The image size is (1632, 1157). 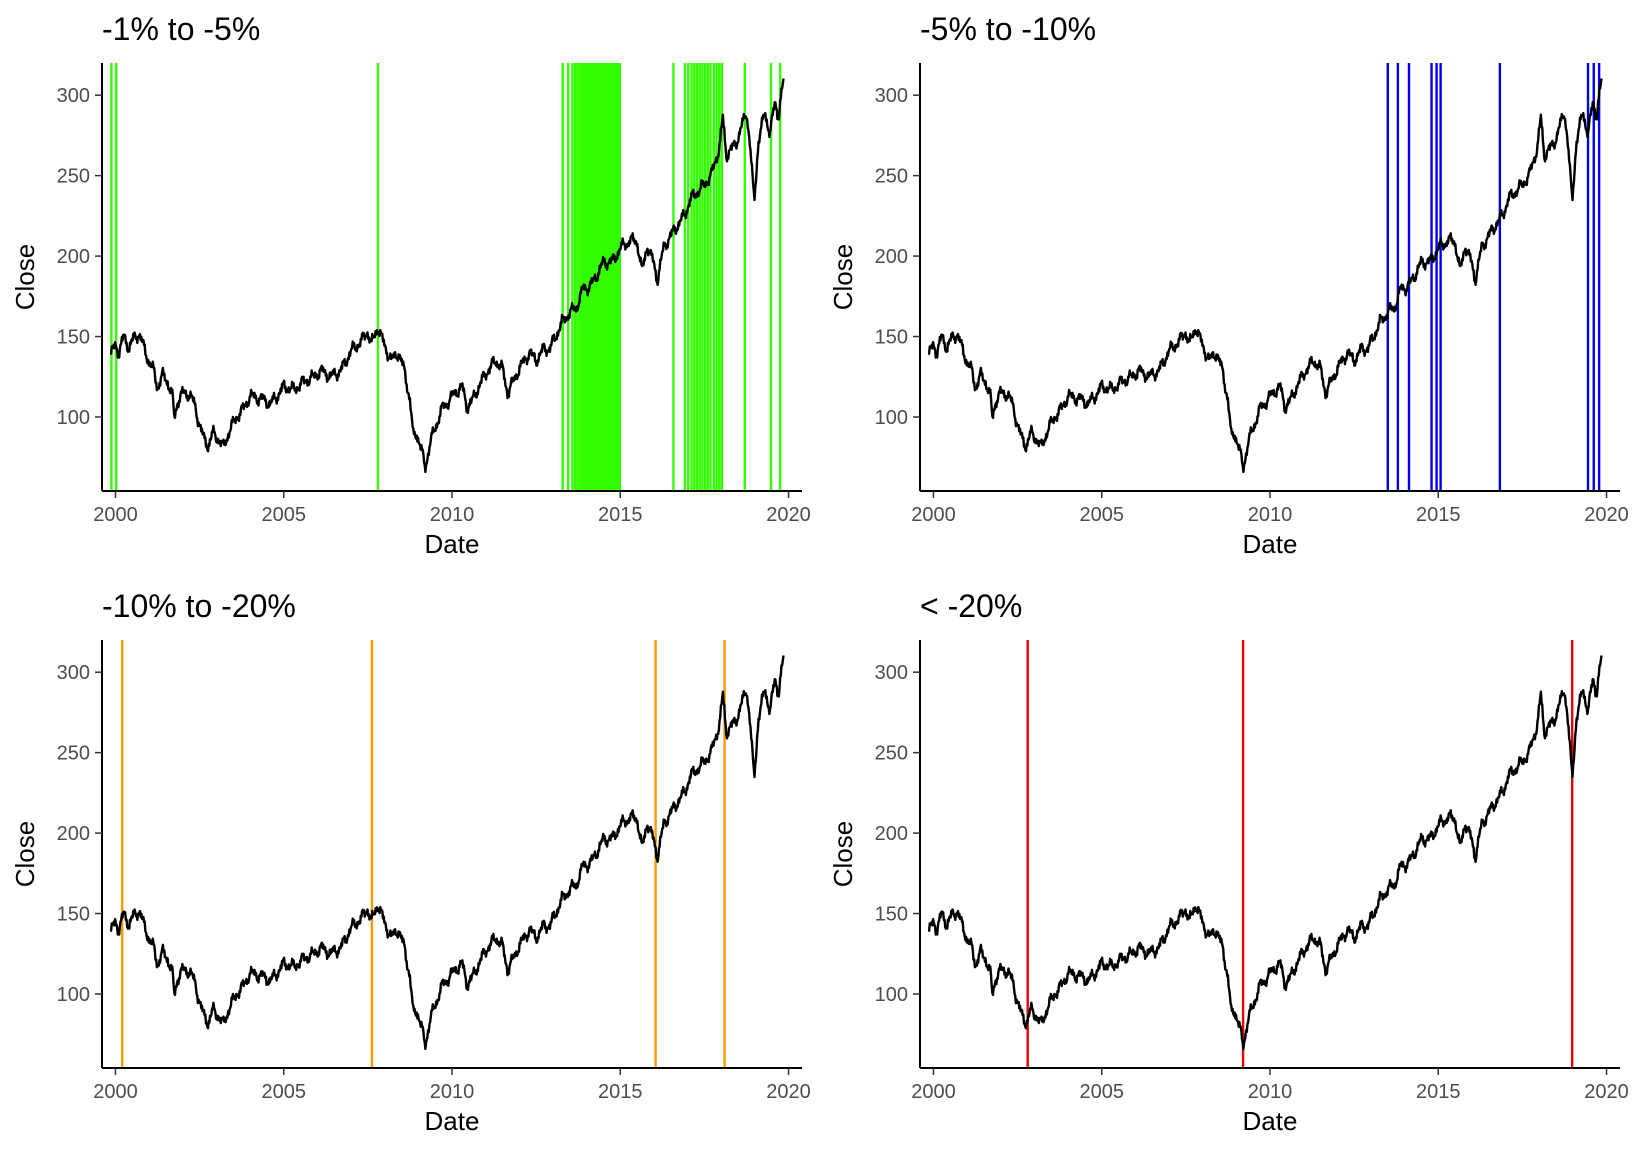 I want to click on chart-title: -1% to -5%, so click(x=181, y=29).